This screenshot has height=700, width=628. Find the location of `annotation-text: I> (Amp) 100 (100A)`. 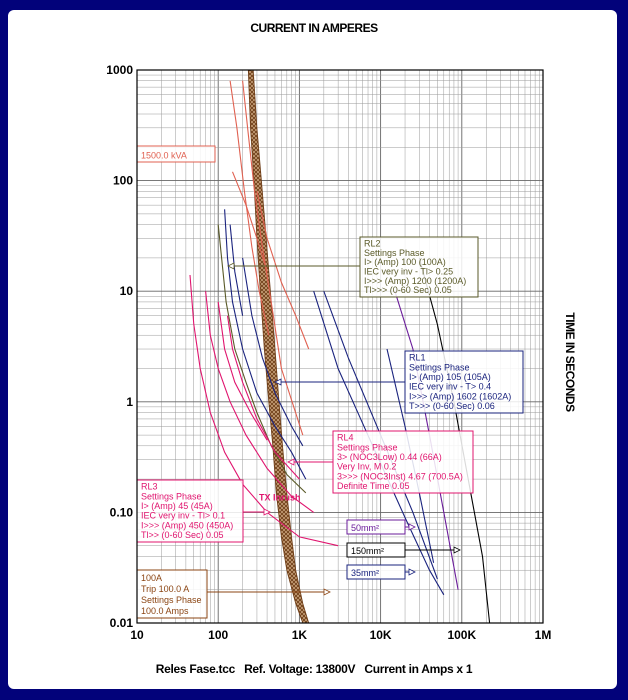

annotation-text: I> (Amp) 100 (100A) is located at coordinates (405, 262).